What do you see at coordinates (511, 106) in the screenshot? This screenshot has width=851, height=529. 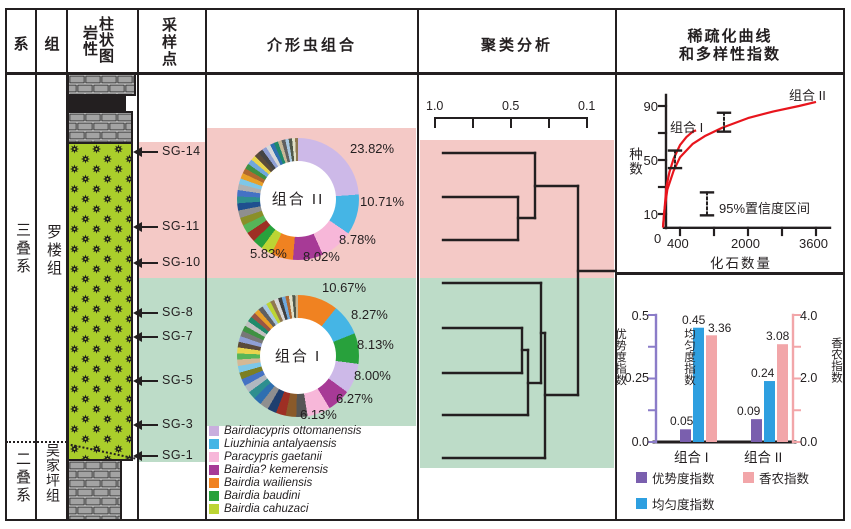 I see `cluster-scale-tick-label: 0.5` at bounding box center [511, 106].